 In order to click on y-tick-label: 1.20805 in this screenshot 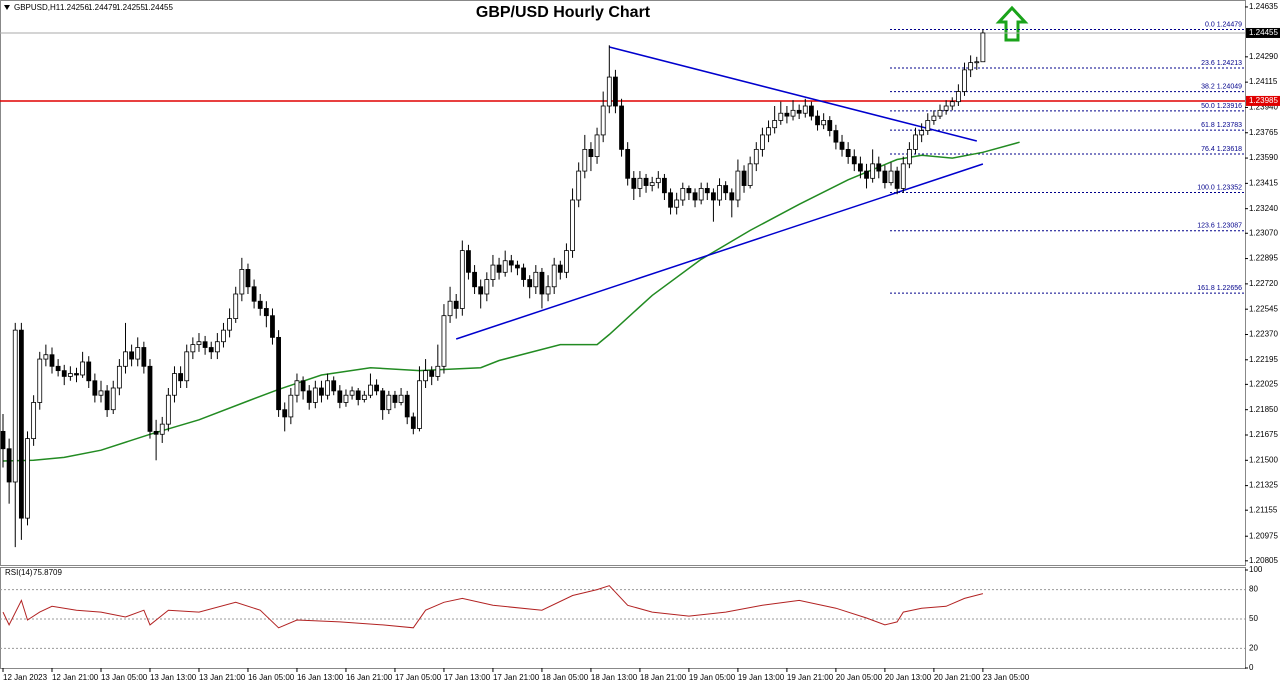, I will do `click(1263, 560)`.